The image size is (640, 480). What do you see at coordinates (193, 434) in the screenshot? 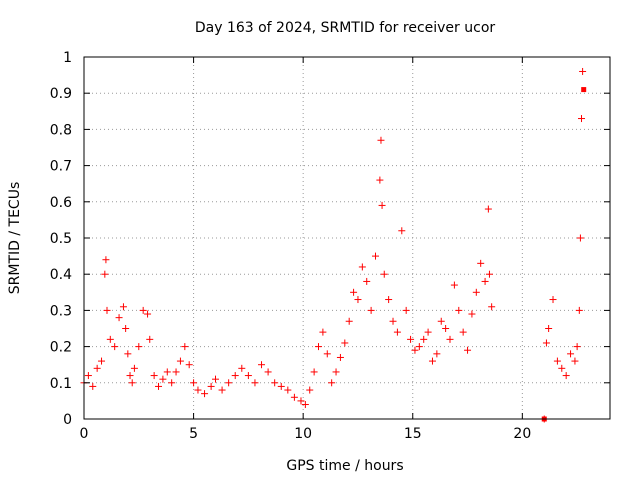
I see `x-tick-label: 5` at bounding box center [193, 434].